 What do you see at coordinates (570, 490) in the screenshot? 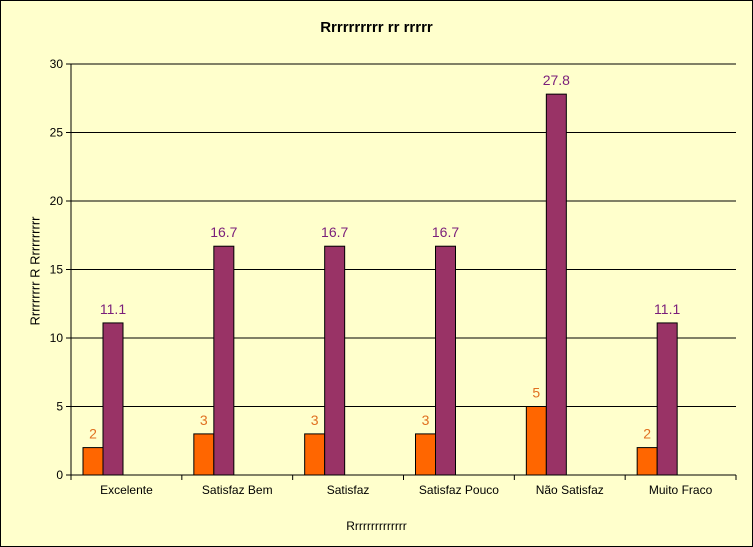
I see `x-tick-label: Não Satisfaz` at bounding box center [570, 490].